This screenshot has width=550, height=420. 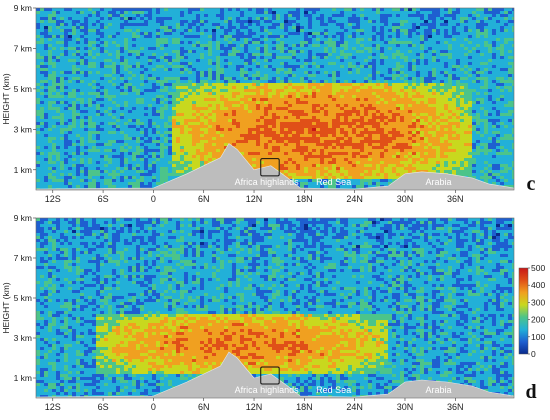 What do you see at coordinates (532, 311) in the screenshot?
I see `colorbar: 500 400 300 200 100 0` at bounding box center [532, 311].